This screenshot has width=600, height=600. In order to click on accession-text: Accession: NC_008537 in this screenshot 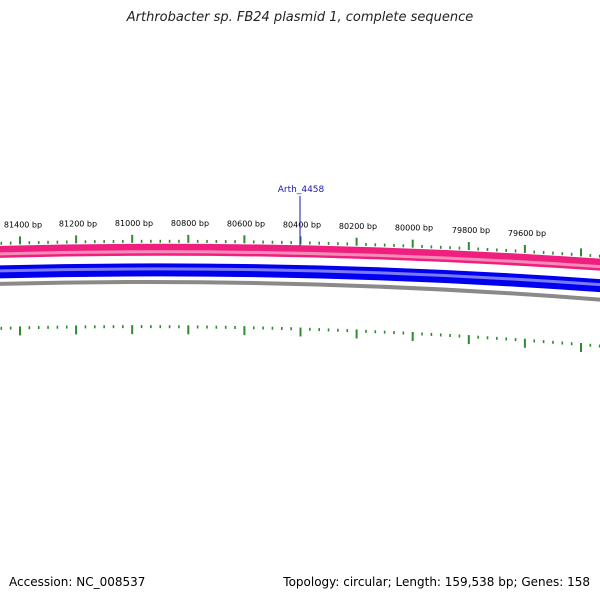, I will do `click(77, 582)`.